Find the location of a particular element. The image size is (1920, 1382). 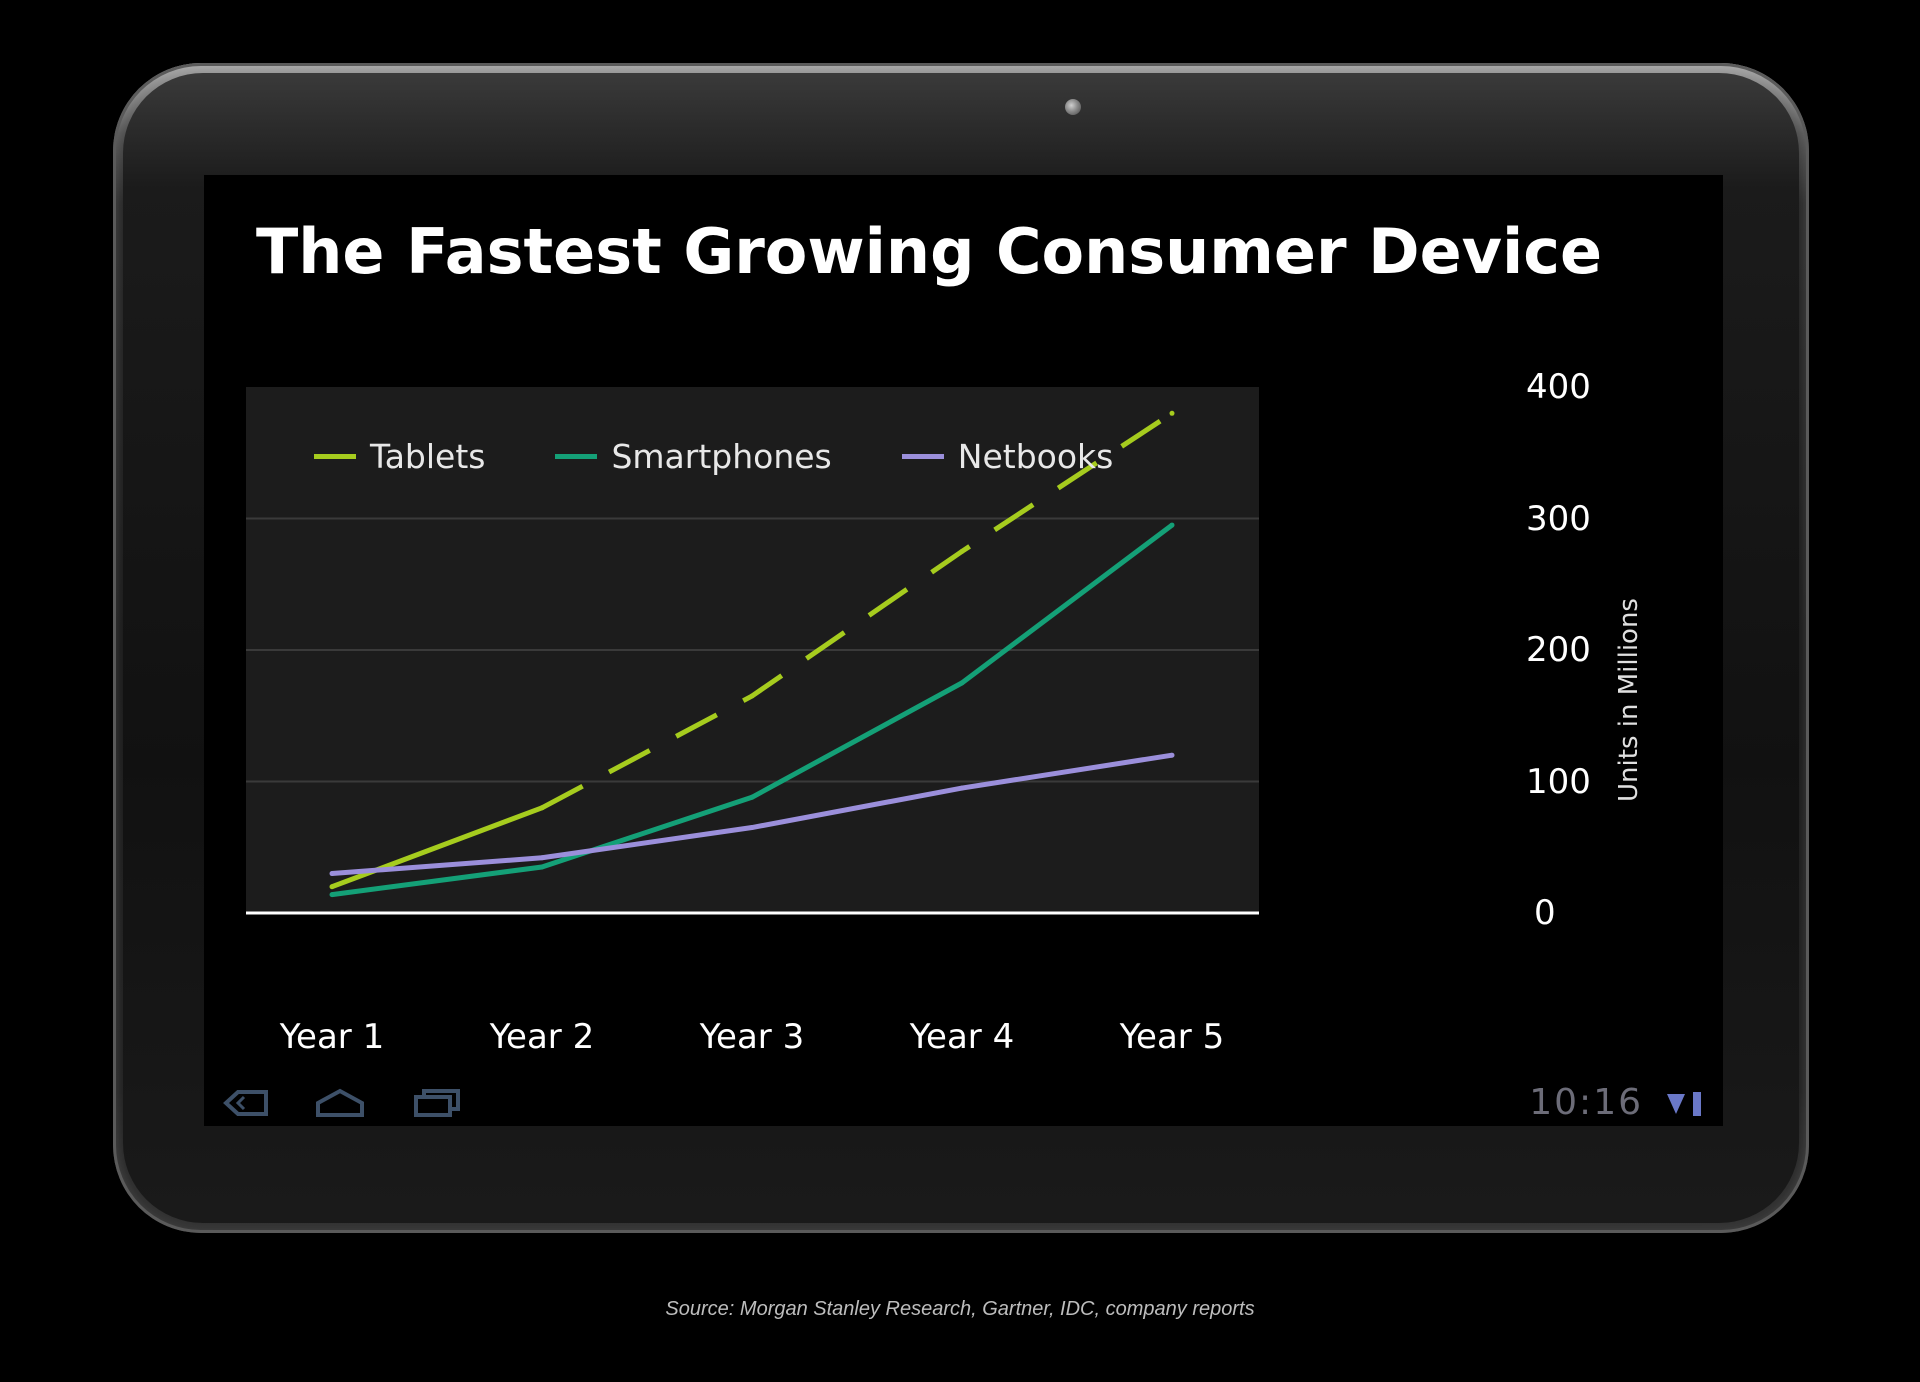

back-icon is located at coordinates (246, 1103).